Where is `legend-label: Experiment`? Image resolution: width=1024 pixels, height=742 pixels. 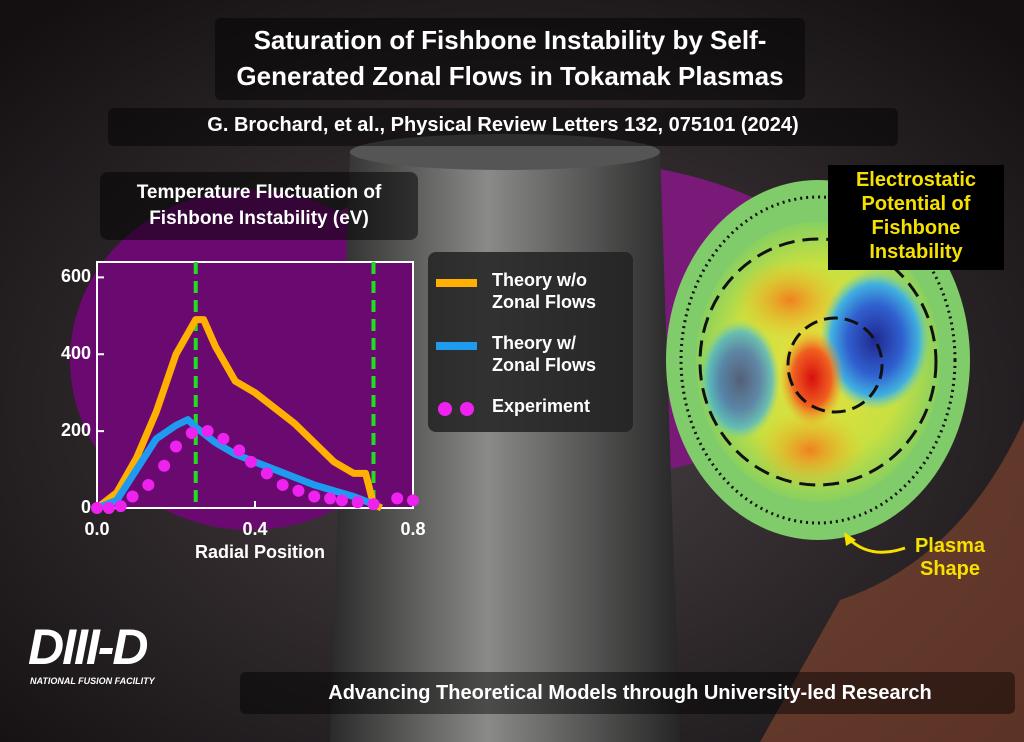 legend-label: Experiment is located at coordinates (541, 406).